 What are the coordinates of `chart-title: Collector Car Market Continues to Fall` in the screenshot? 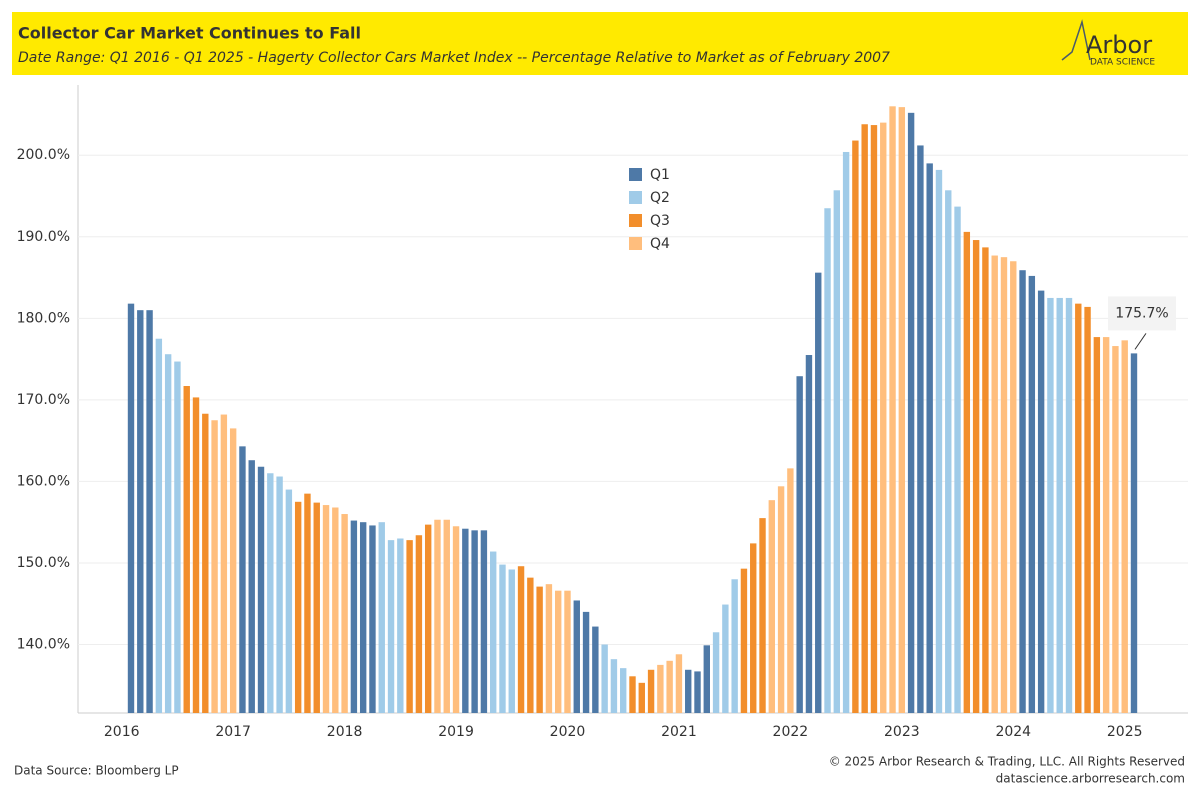 It's located at (189, 33).